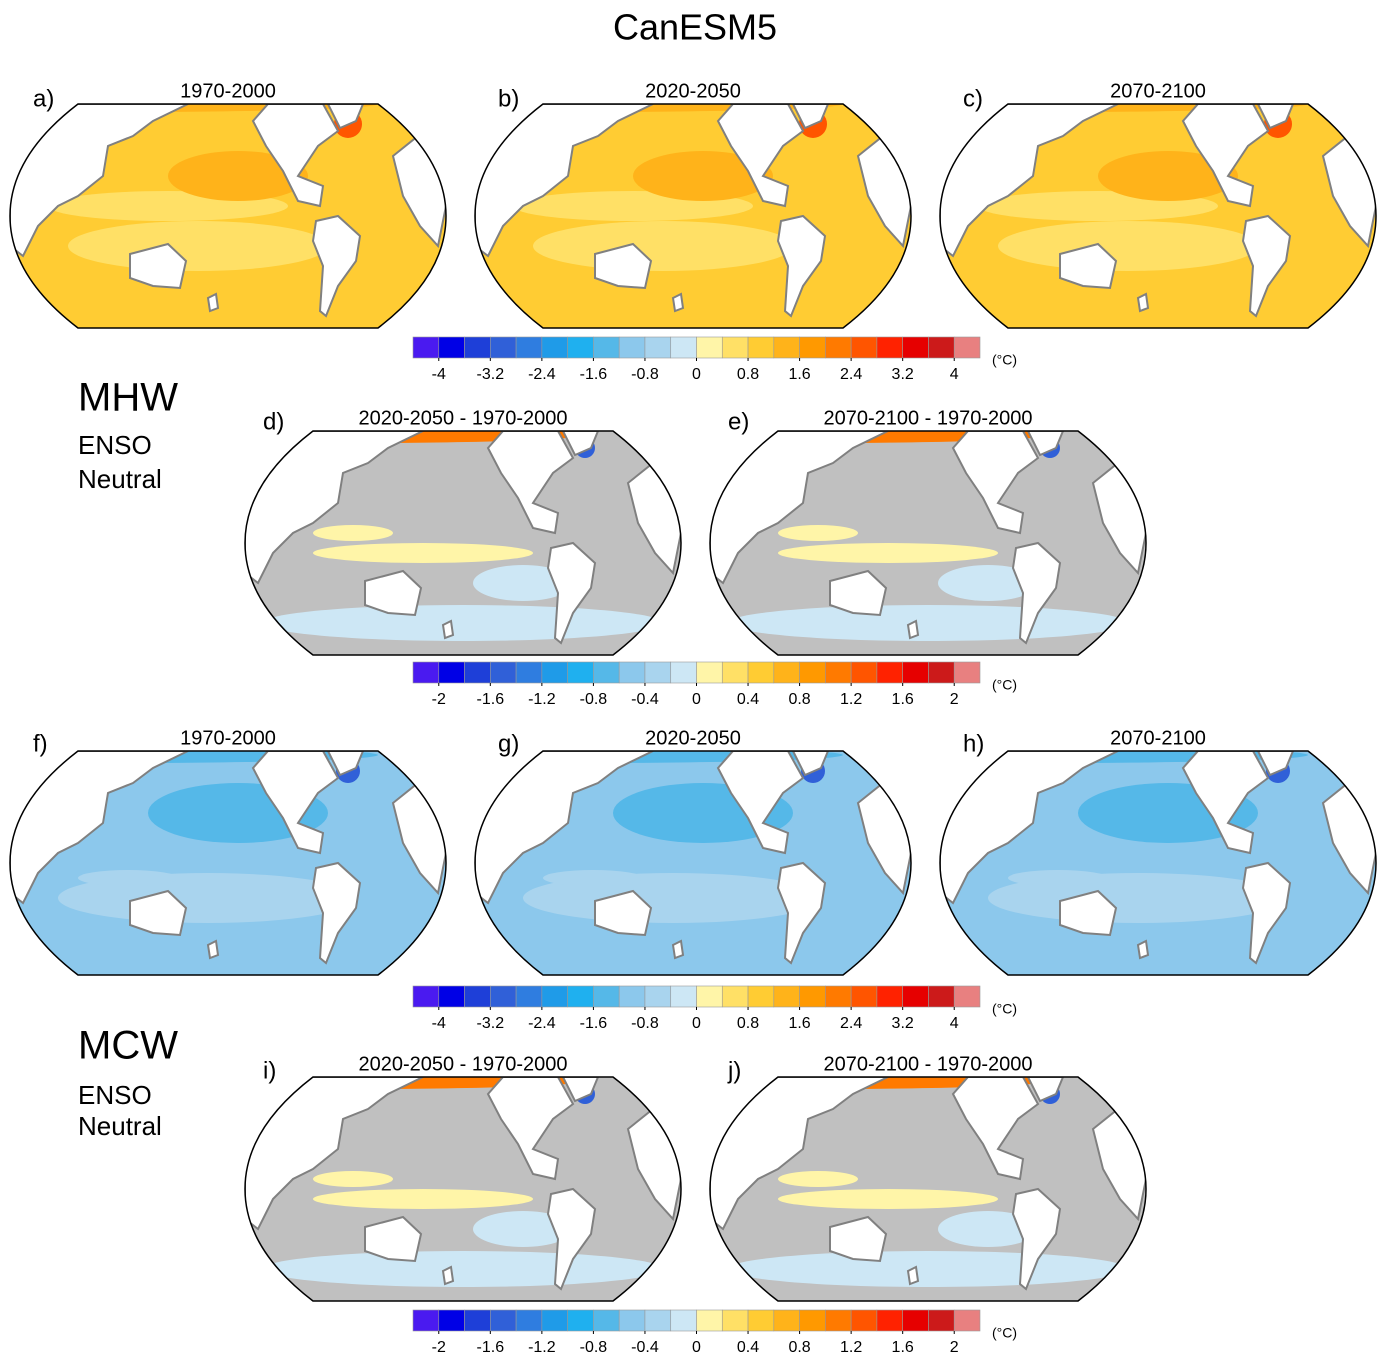 This screenshot has height=1363, width=1390. Describe the element at coordinates (645, 1347) in the screenshot. I see `colorbar-tick-label: -0.4` at that location.